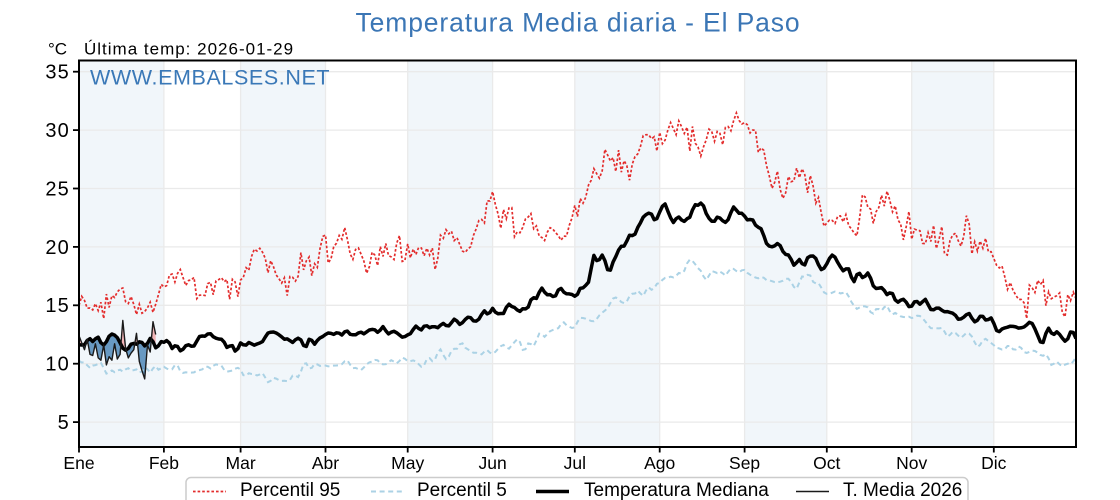 The width and height of the screenshot is (1120, 500). I want to click on svg-text: 30, so click(57, 131).